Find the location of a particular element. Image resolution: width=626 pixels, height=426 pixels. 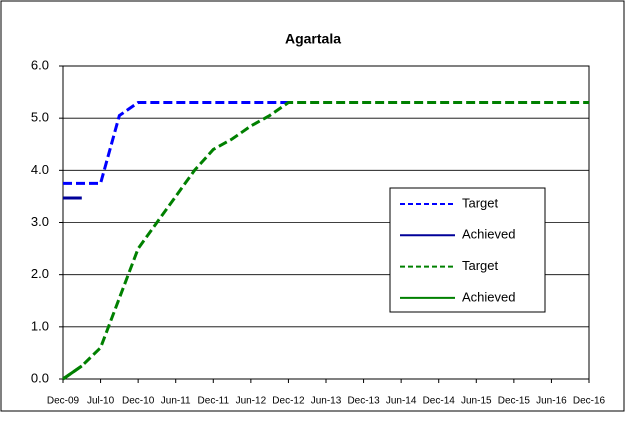

x-tick-label: Dec-12 is located at coordinates (288, 401).